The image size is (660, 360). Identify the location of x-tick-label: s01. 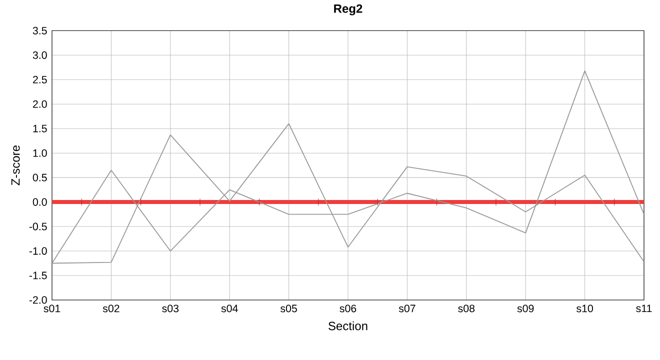
(52, 308).